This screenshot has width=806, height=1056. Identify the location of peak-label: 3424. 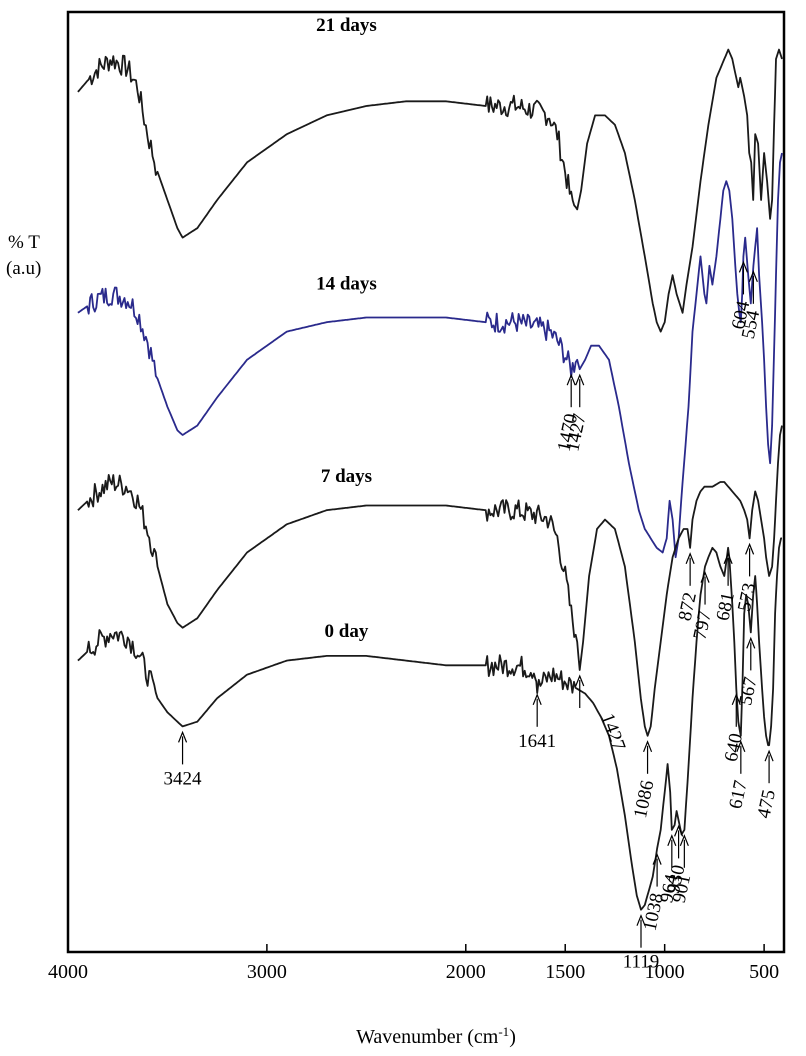
(183, 778).